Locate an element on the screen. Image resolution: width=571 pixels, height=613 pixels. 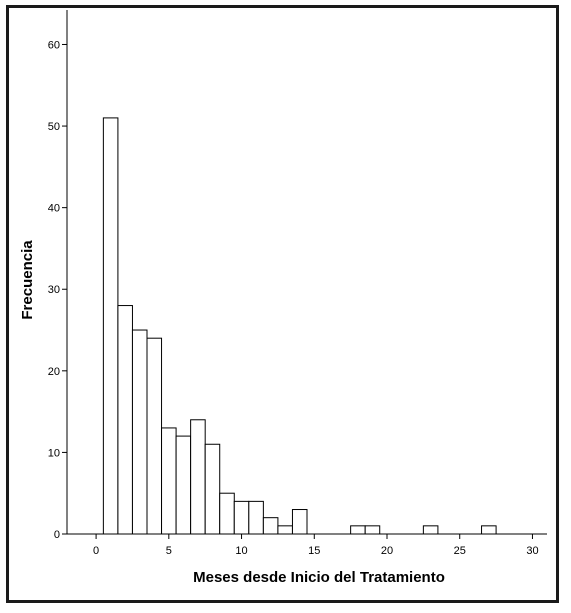
x-tick-label: 25 is located at coordinates (460, 551).